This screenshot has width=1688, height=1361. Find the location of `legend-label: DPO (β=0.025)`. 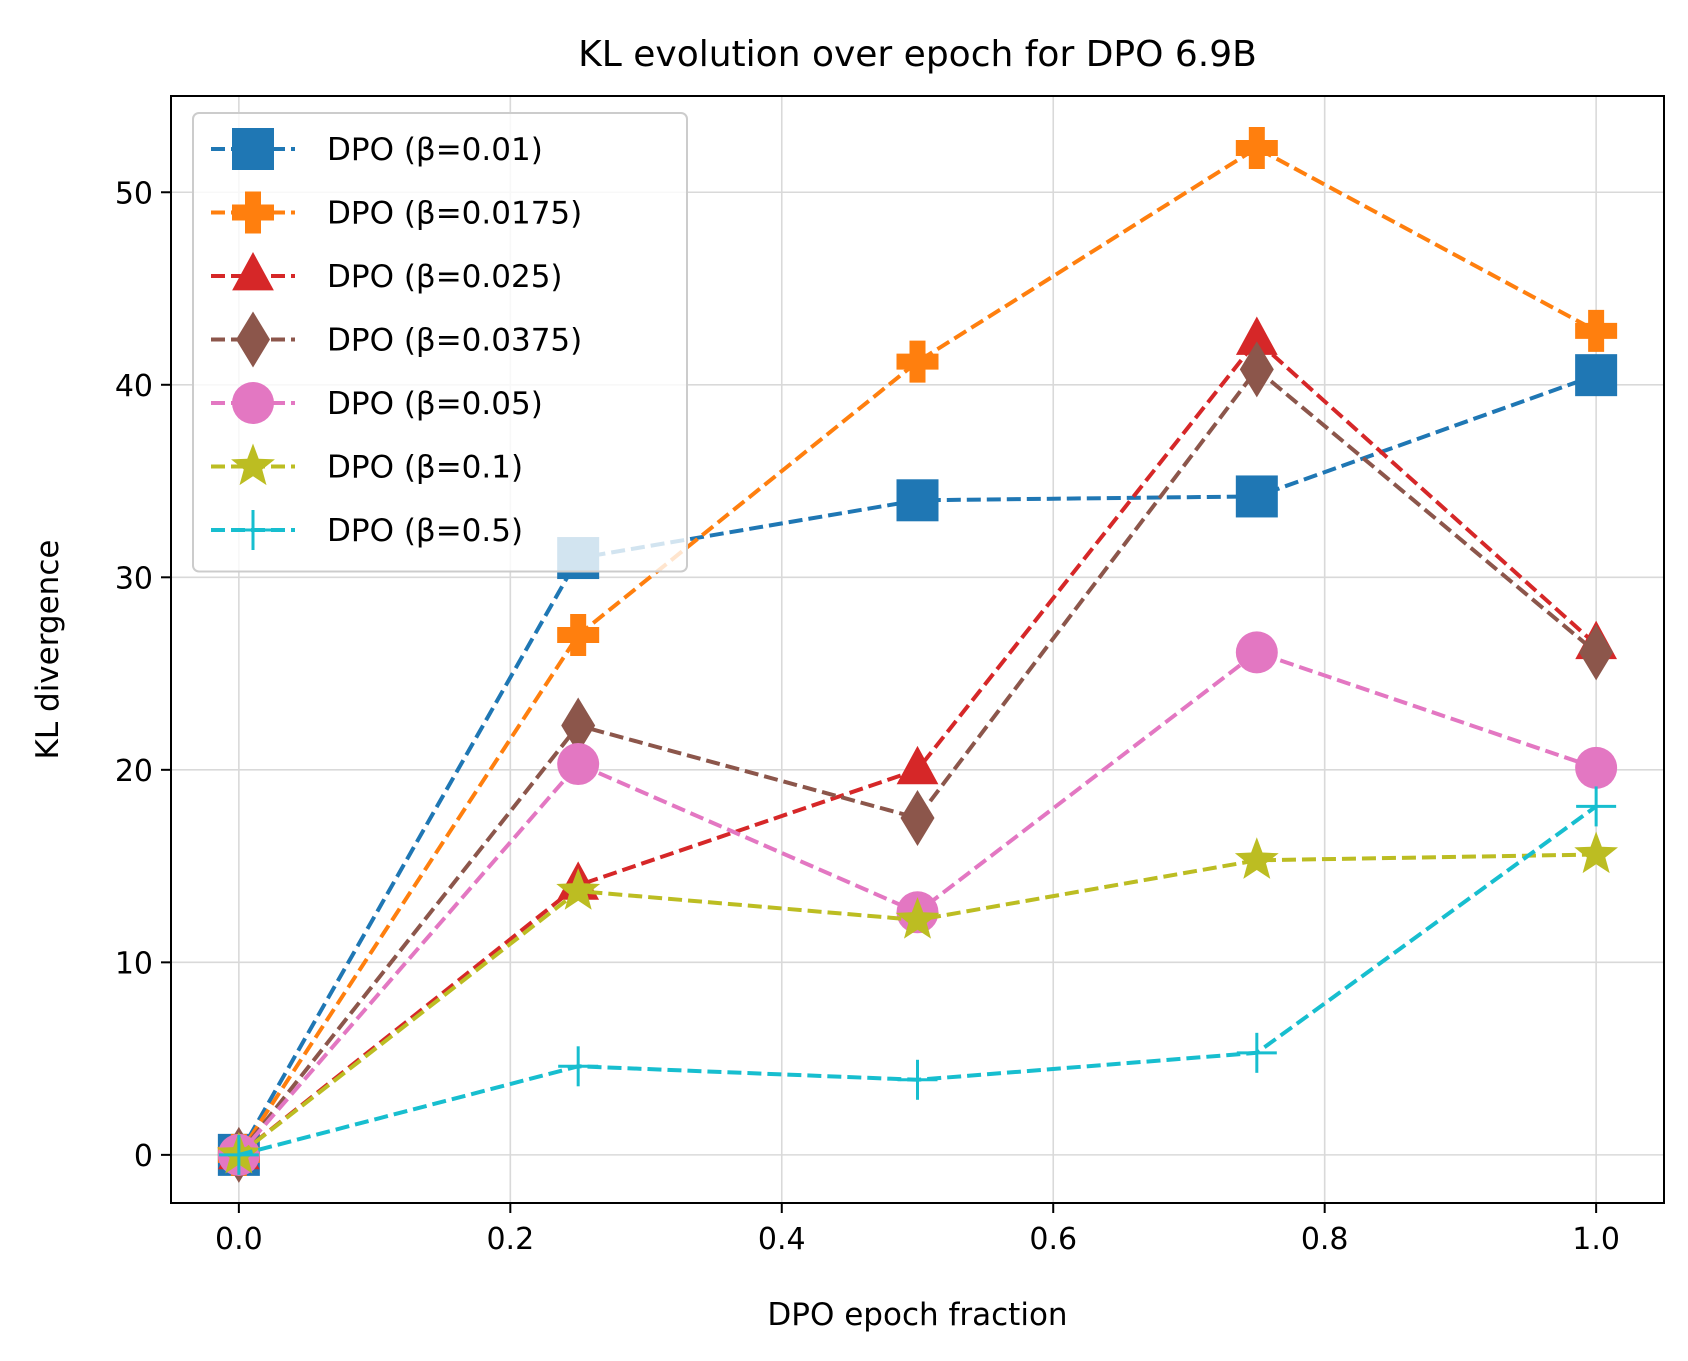

legend-label: DPO (β=0.025) is located at coordinates (445, 277).